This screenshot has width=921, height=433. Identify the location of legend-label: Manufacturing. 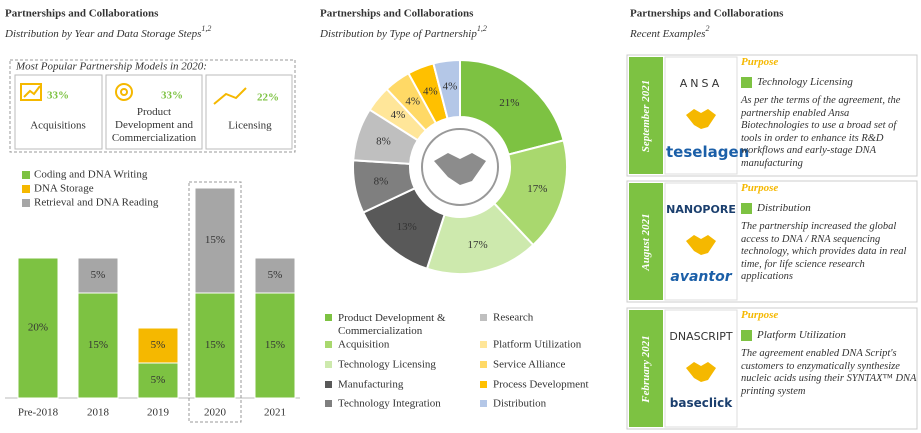
(371, 385).